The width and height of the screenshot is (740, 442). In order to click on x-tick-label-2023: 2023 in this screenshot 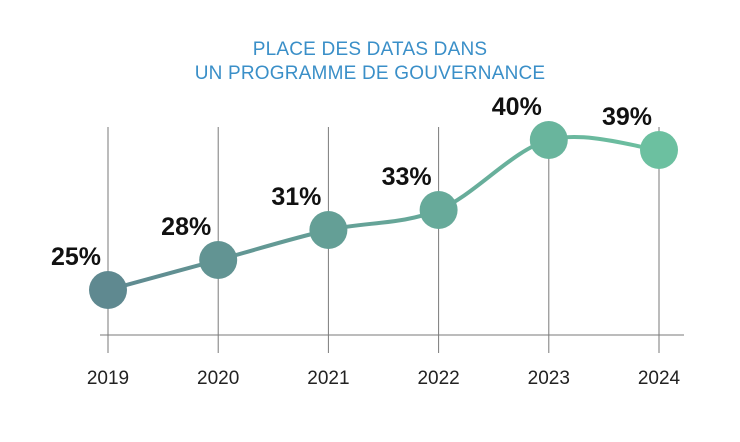, I will do `click(549, 378)`.